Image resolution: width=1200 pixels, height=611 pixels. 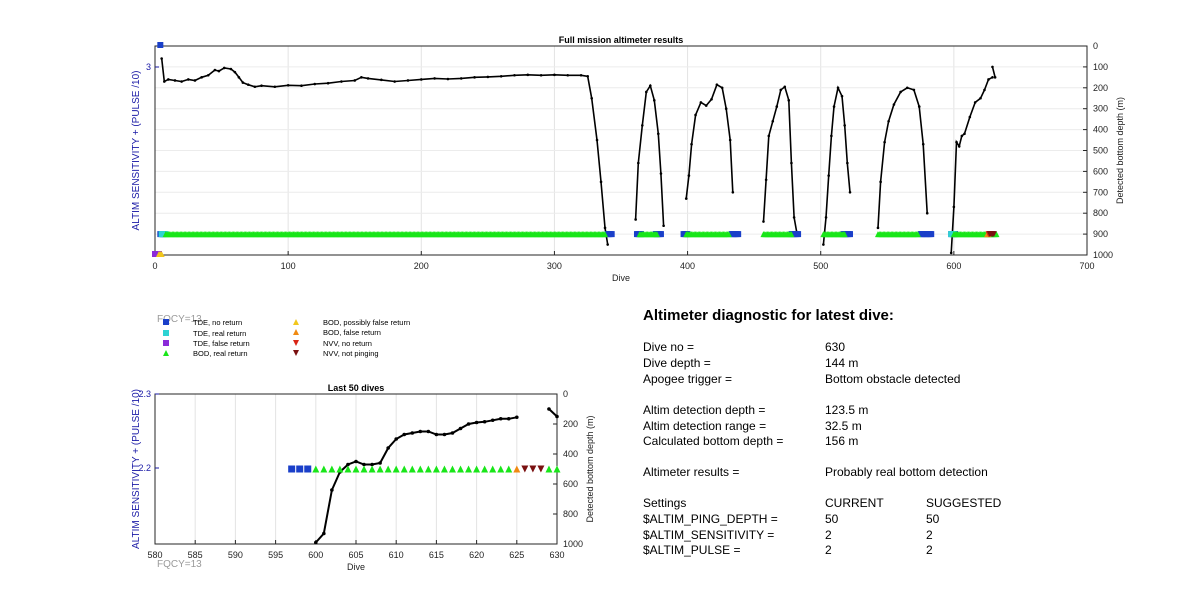 I want to click on legend-label: BOD, false return, so click(x=352, y=332).